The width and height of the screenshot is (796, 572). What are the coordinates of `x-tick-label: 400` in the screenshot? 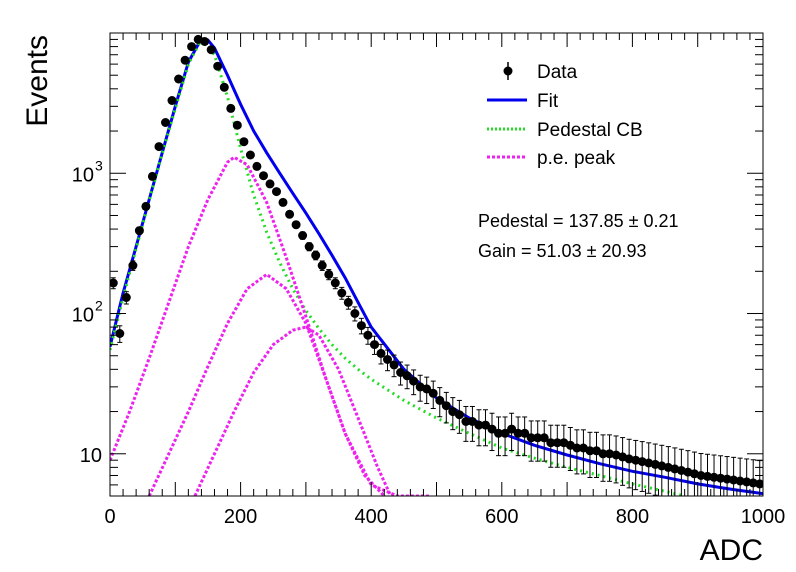 It's located at (371, 517).